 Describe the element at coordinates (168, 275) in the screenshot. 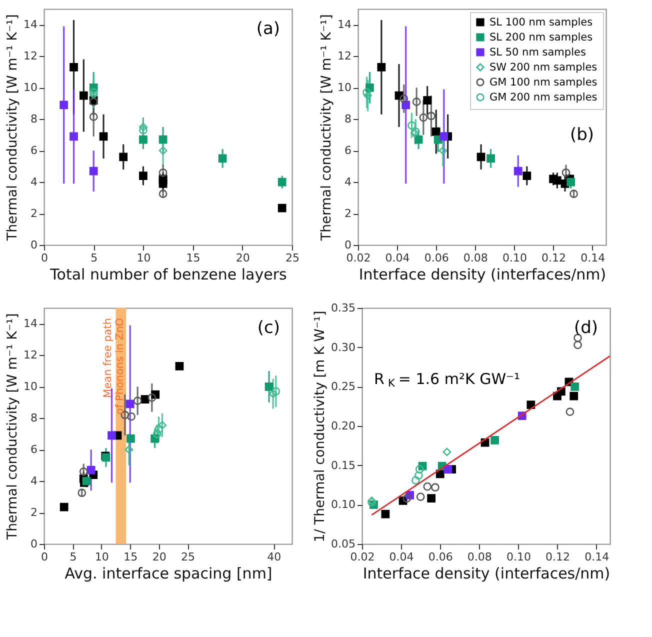

I see `x-axis-title: Total number of benzene layers` at that location.